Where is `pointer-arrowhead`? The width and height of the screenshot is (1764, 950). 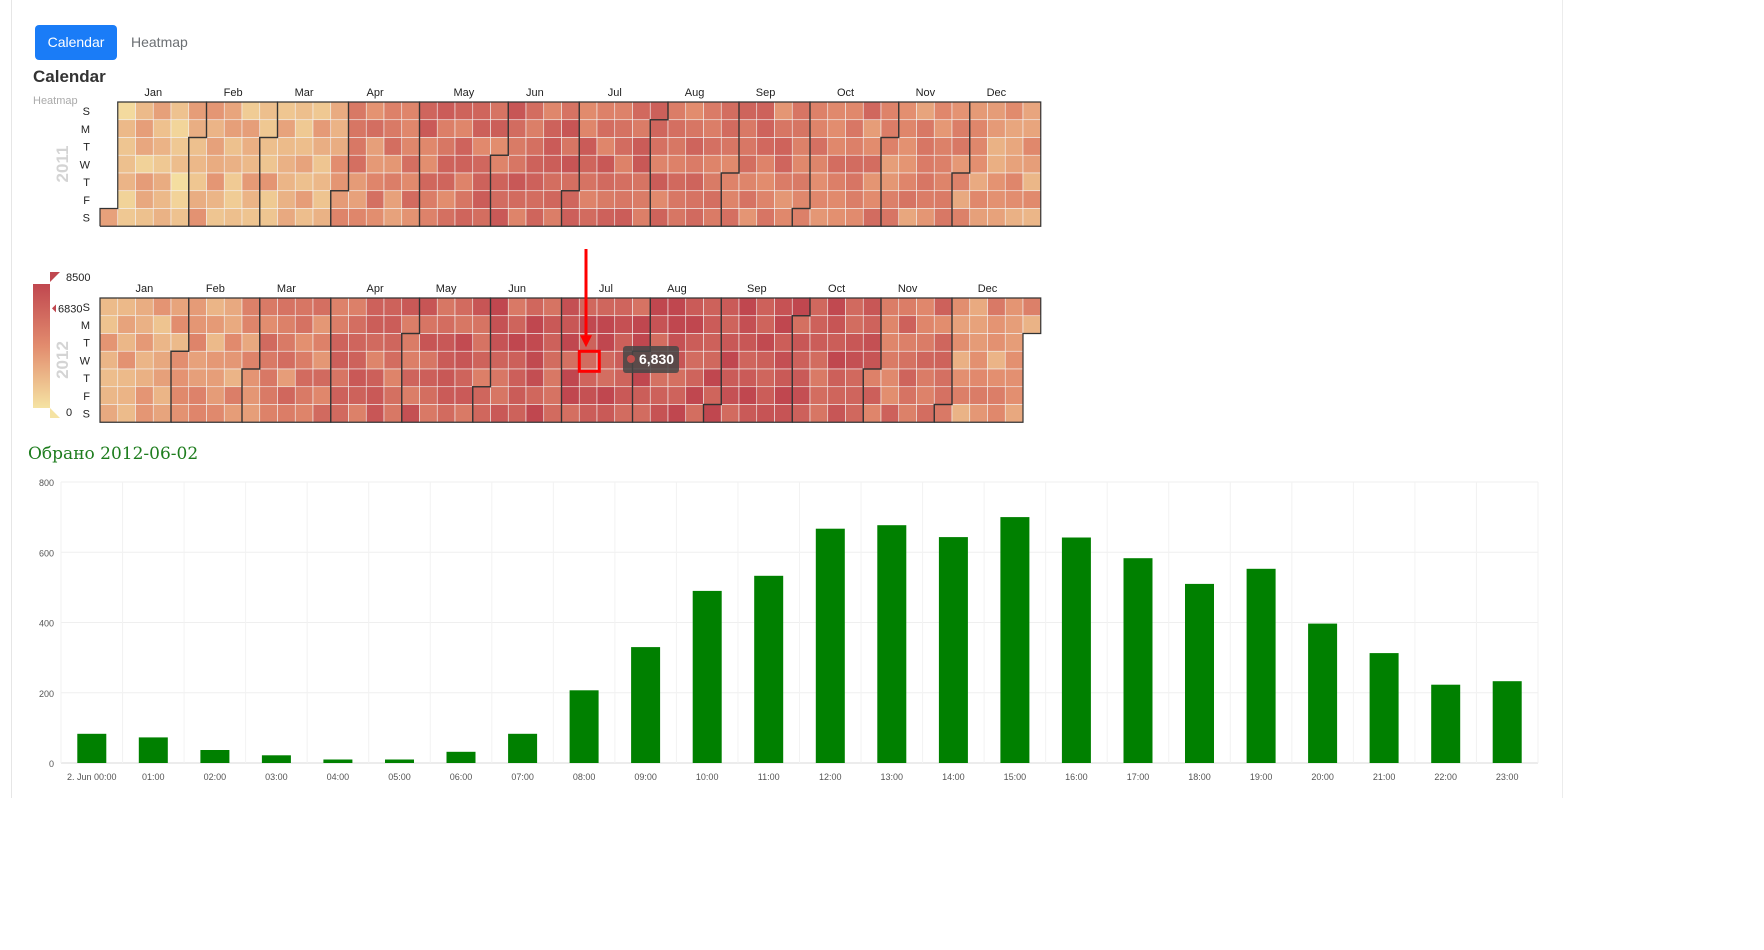 pointer-arrowhead is located at coordinates (586, 341).